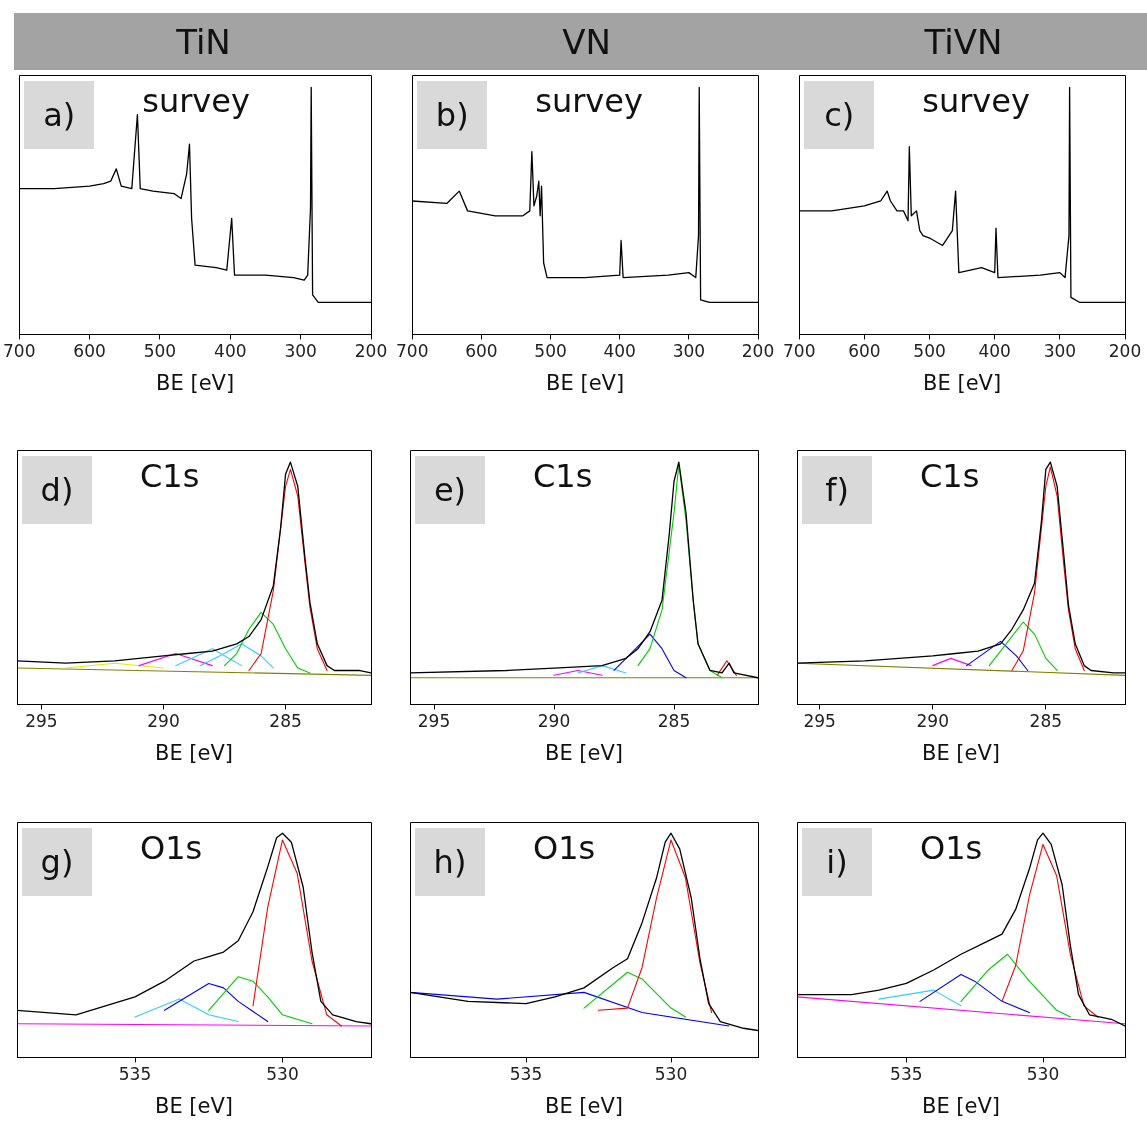 Image resolution: width=1147 pixels, height=1128 pixels. Describe the element at coordinates (450, 862) in the screenshot. I see `annotation: h)` at that location.